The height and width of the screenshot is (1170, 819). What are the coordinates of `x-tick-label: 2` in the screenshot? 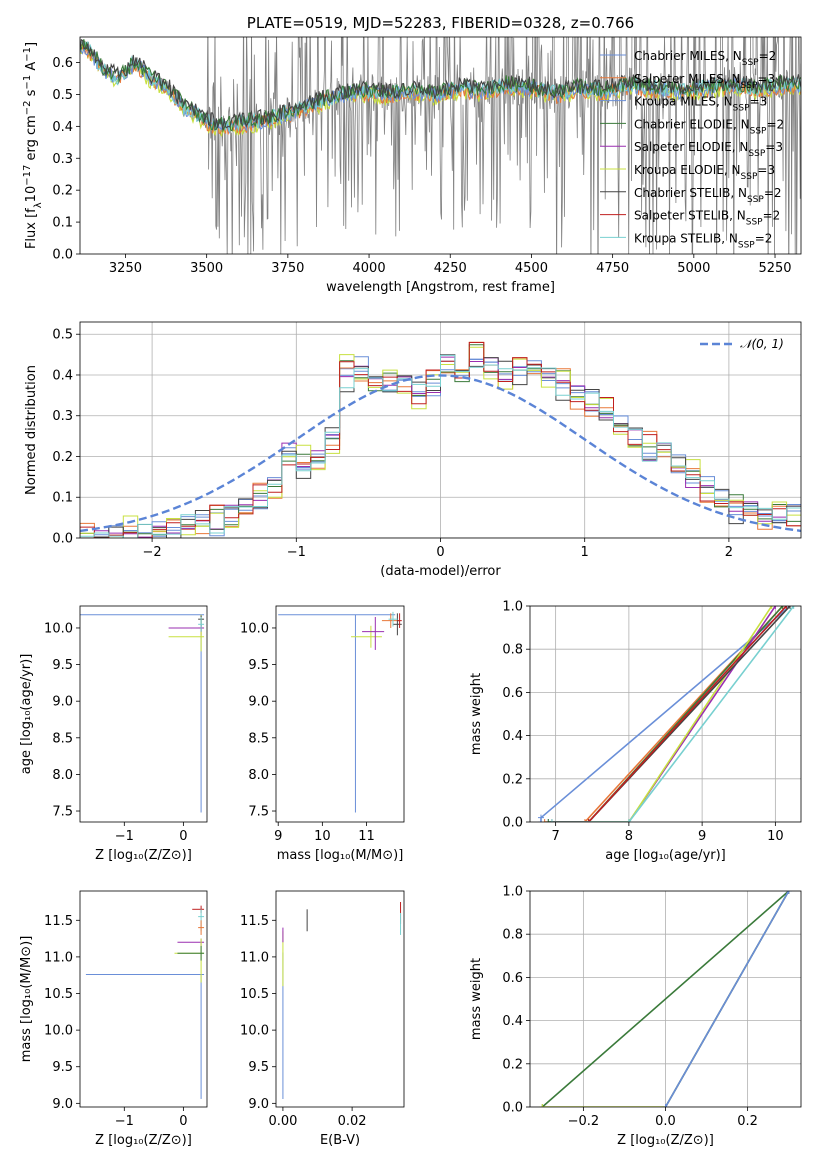 It's located at (729, 552).